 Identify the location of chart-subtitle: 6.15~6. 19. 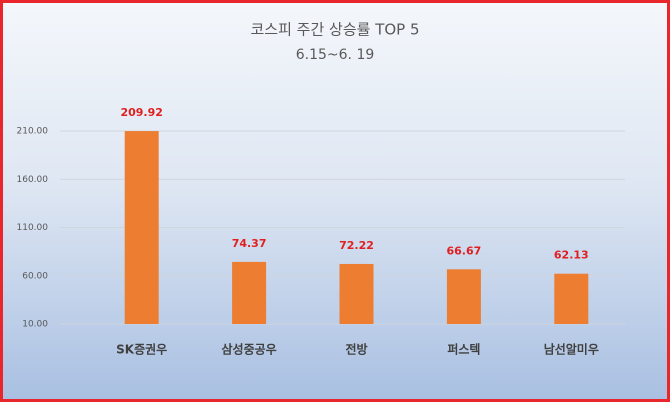
(335, 55).